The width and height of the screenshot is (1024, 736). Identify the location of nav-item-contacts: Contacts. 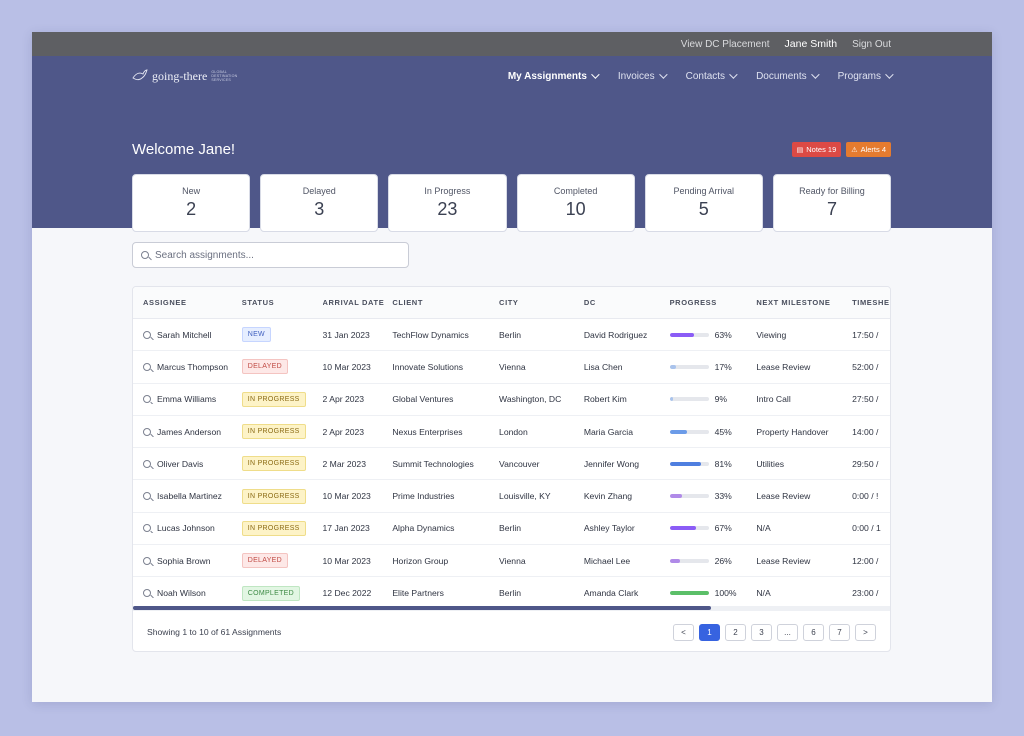
(712, 76).